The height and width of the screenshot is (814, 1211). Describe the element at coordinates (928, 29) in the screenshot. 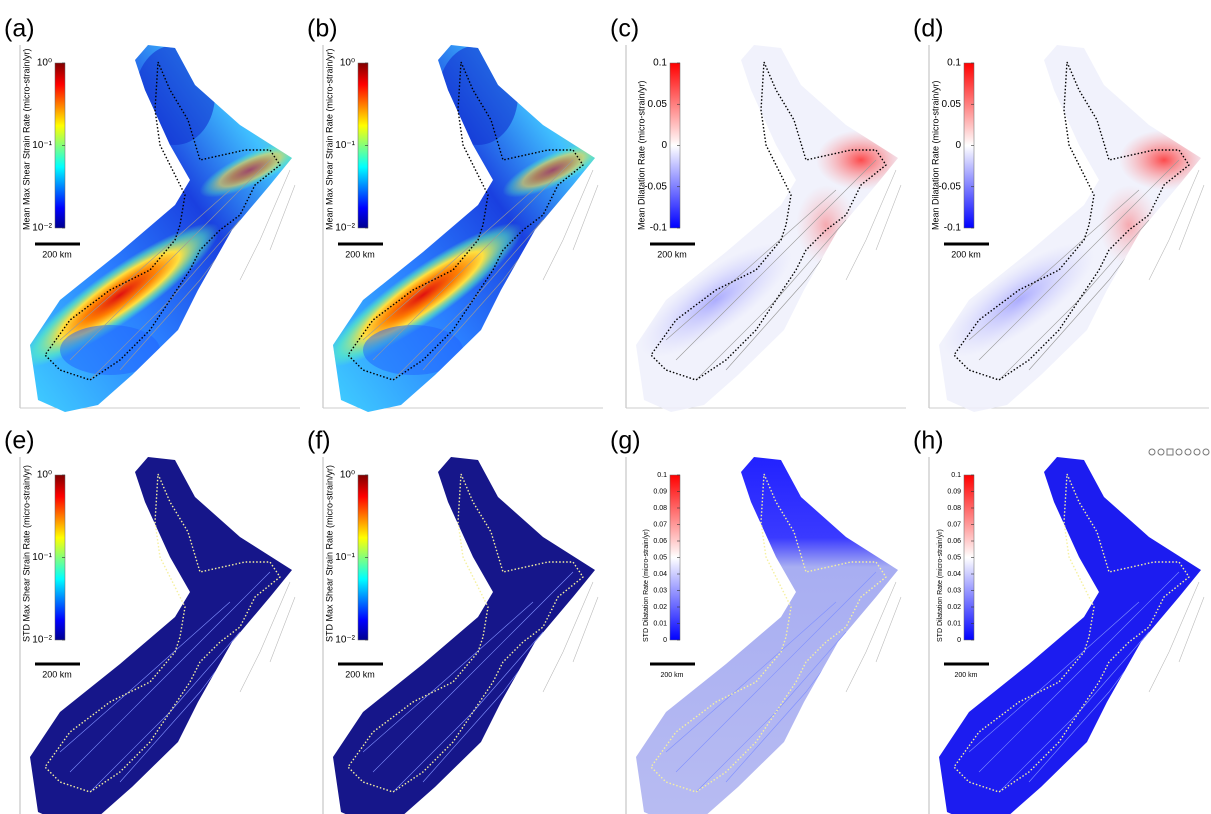

I see `panel-label: (d)` at that location.